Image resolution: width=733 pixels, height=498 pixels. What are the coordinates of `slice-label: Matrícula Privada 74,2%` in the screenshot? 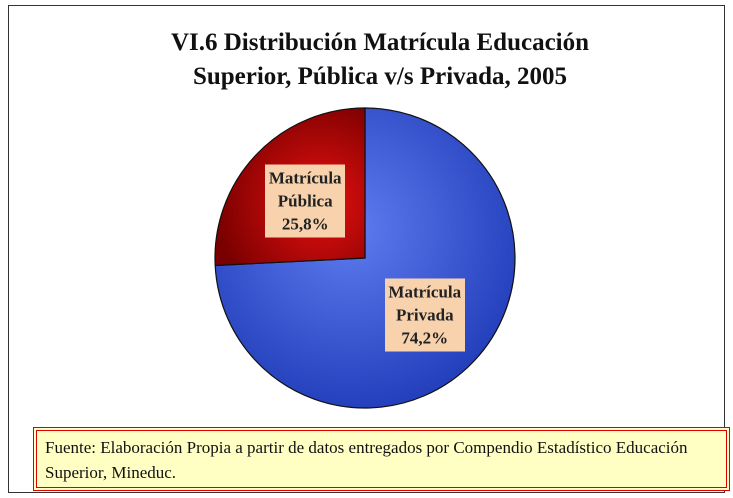 It's located at (424, 315).